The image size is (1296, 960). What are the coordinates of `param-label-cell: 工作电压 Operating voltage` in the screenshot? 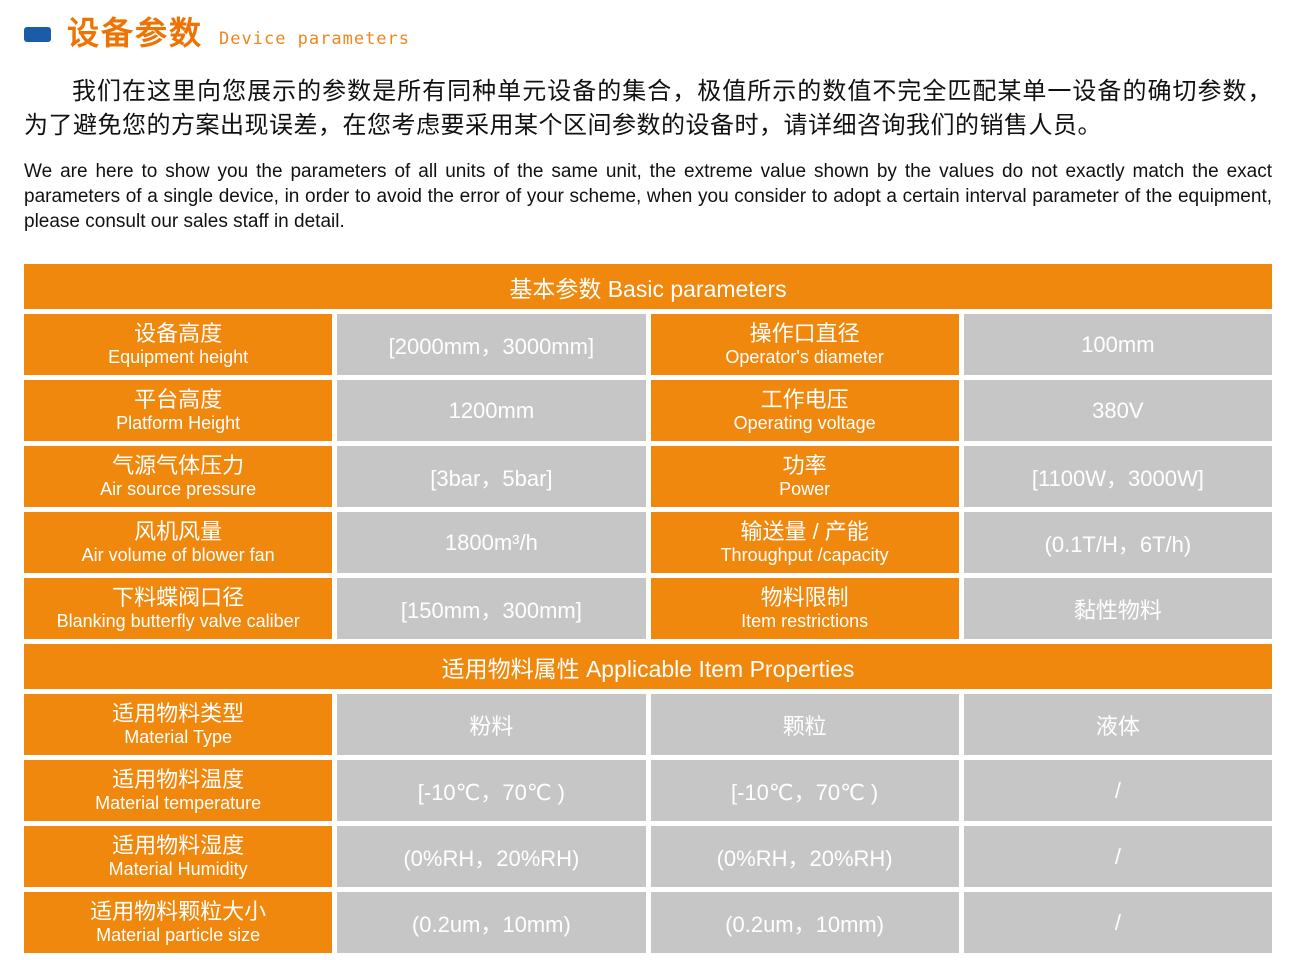 It's located at (804, 410).